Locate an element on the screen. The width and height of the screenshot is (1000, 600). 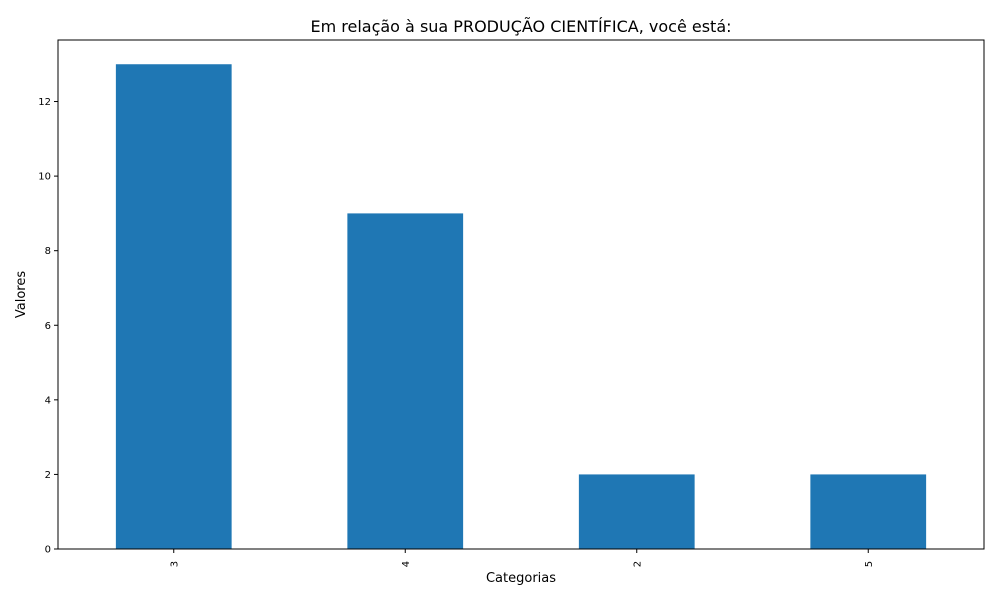
y-tick-label: 12 is located at coordinates (44, 102).